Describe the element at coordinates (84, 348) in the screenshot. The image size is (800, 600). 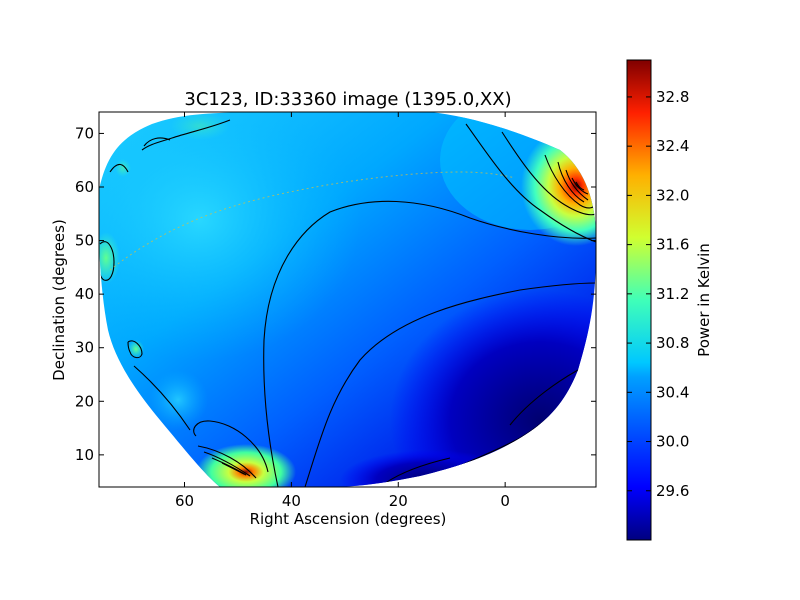
I see `y-tick-label: 30` at that location.